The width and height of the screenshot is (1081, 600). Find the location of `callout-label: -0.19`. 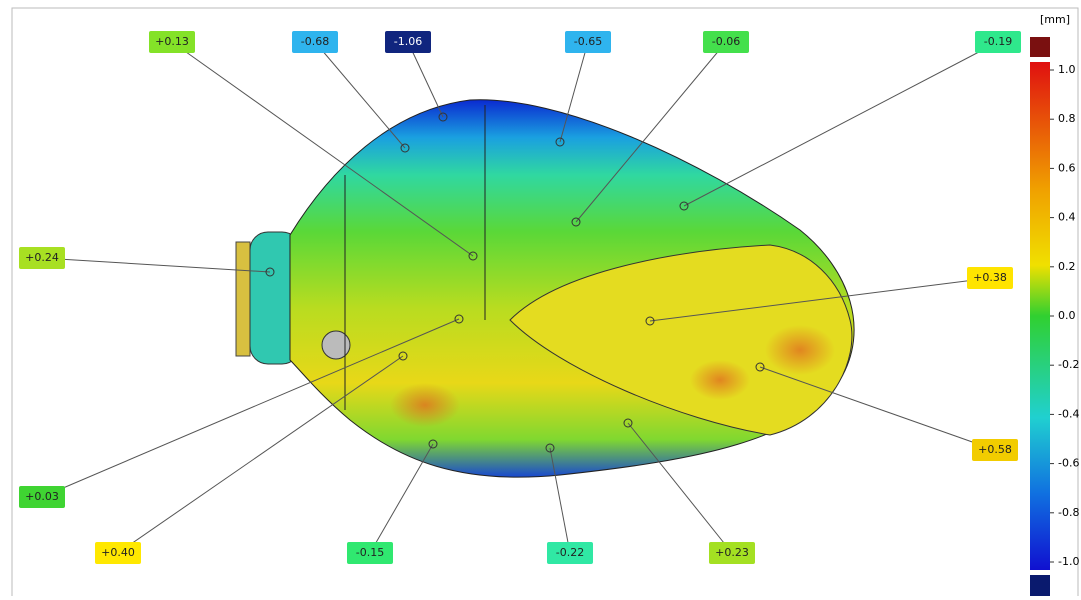

callout-label: -0.19 is located at coordinates (998, 41).